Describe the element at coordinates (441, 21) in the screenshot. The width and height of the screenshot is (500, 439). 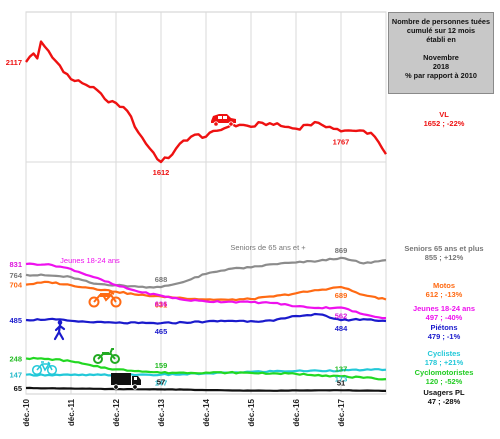
I see `info-line: Nombre de personnes tuées` at that location.